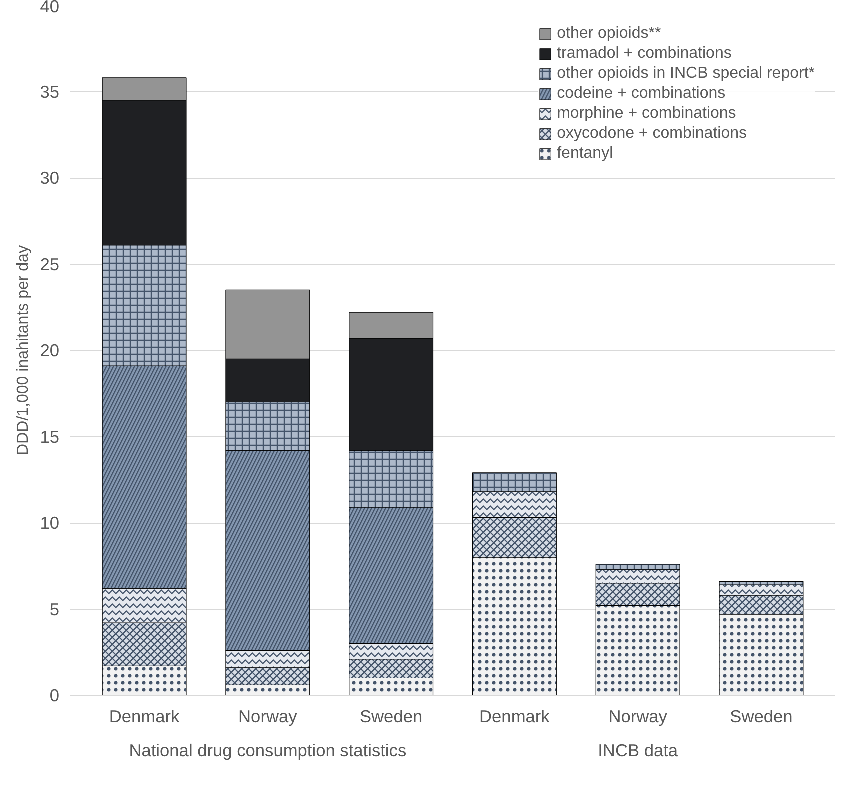 The image size is (846, 792). What do you see at coordinates (50, 523) in the screenshot?
I see `y-tick-label: 10` at bounding box center [50, 523].